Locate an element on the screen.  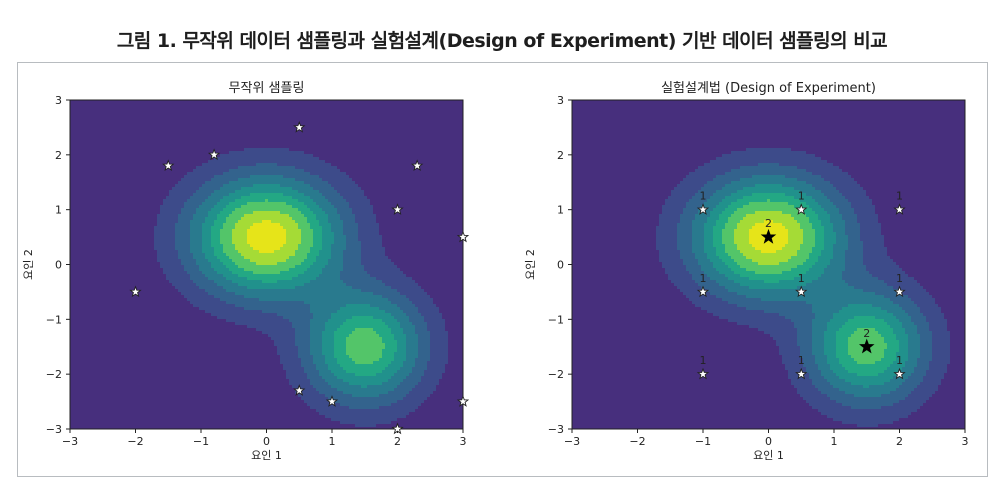
data-points: 1 1 1 2 1 1 1 2 1 1 1 is located at coordinates (801, 285).